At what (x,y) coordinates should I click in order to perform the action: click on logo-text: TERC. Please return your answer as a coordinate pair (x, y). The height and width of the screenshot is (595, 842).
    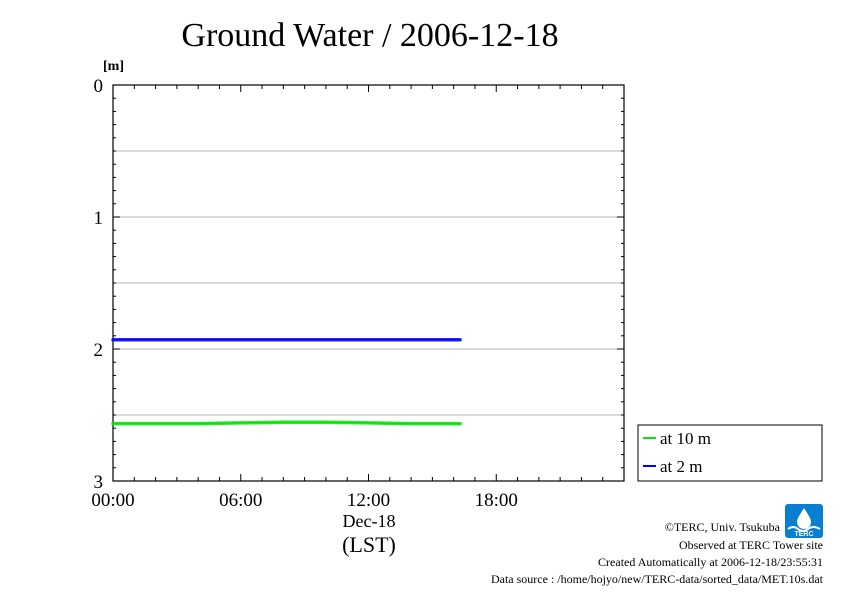
    Looking at the image, I should click on (803, 534).